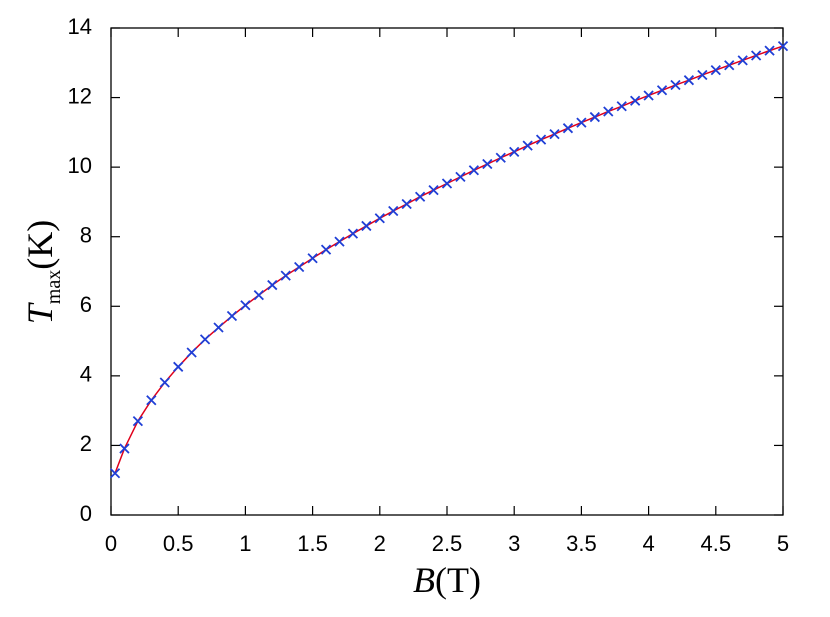 Image resolution: width=830 pixels, height=617 pixels. What do you see at coordinates (40, 245) in the screenshot?
I see `y-unit: K` at bounding box center [40, 245].